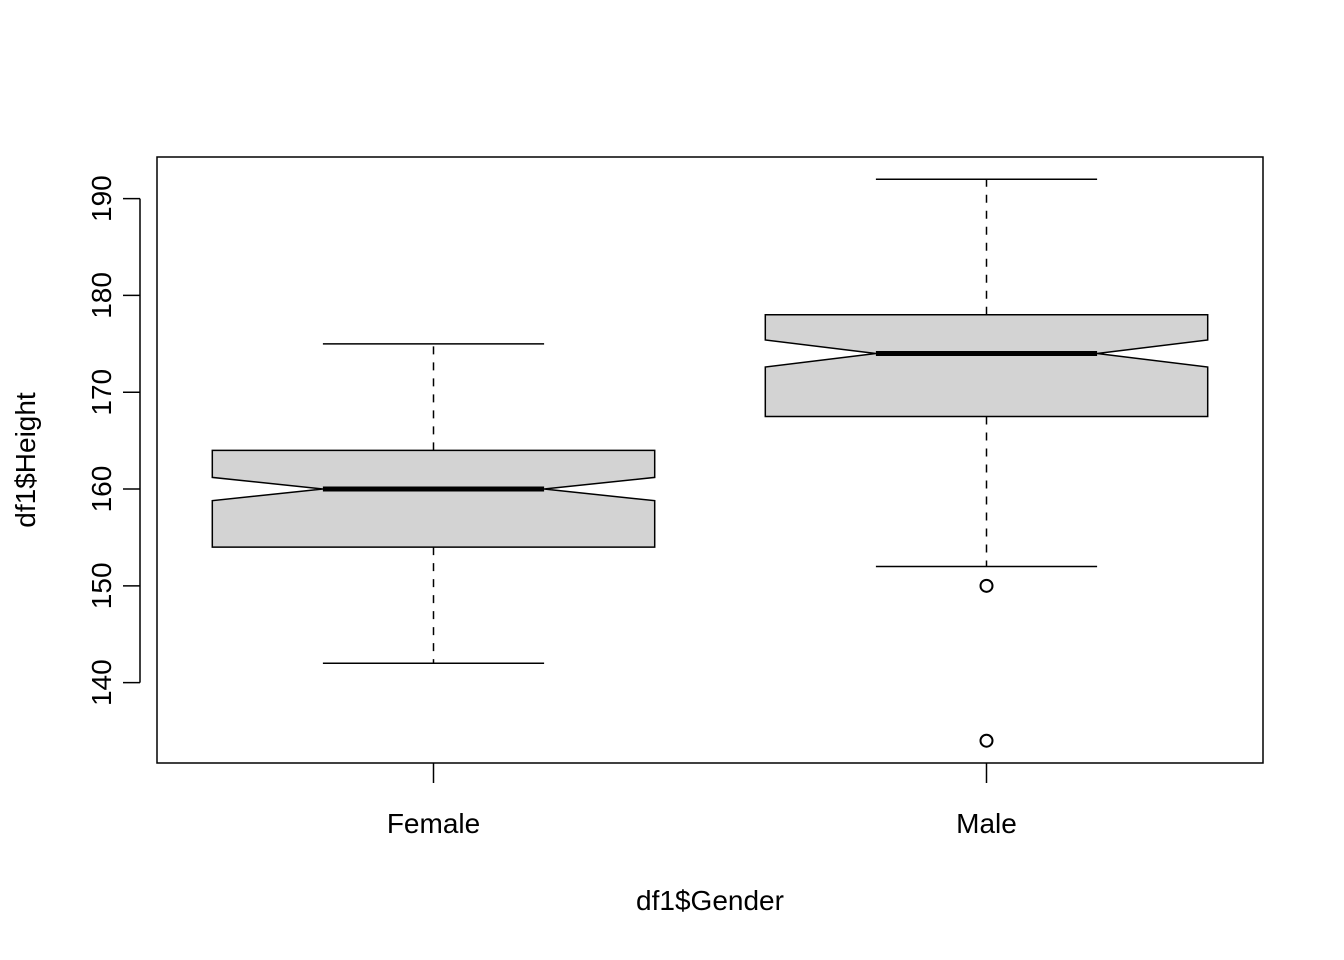  What do you see at coordinates (101, 585) in the screenshot?
I see `y-tick-label: 150` at bounding box center [101, 585].